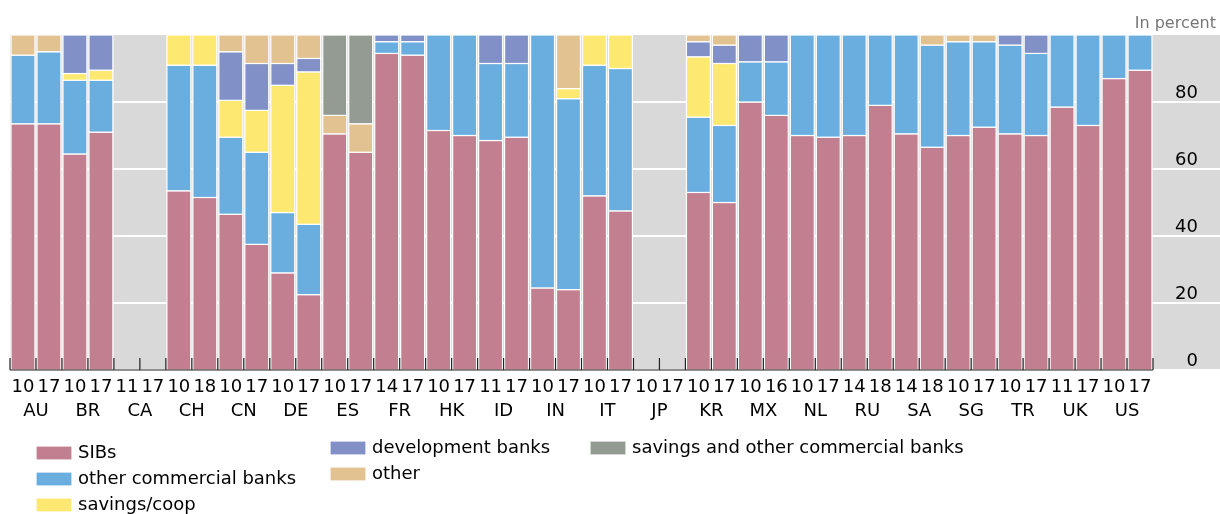  Describe the element at coordinates (763, 409) in the screenshot. I see `text: MX` at that location.